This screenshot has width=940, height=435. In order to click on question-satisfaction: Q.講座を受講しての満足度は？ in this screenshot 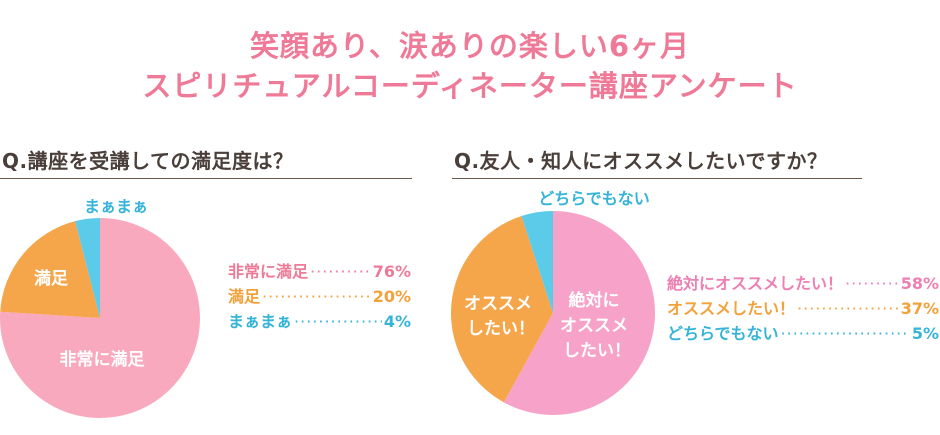, I will do `click(148, 161)`.